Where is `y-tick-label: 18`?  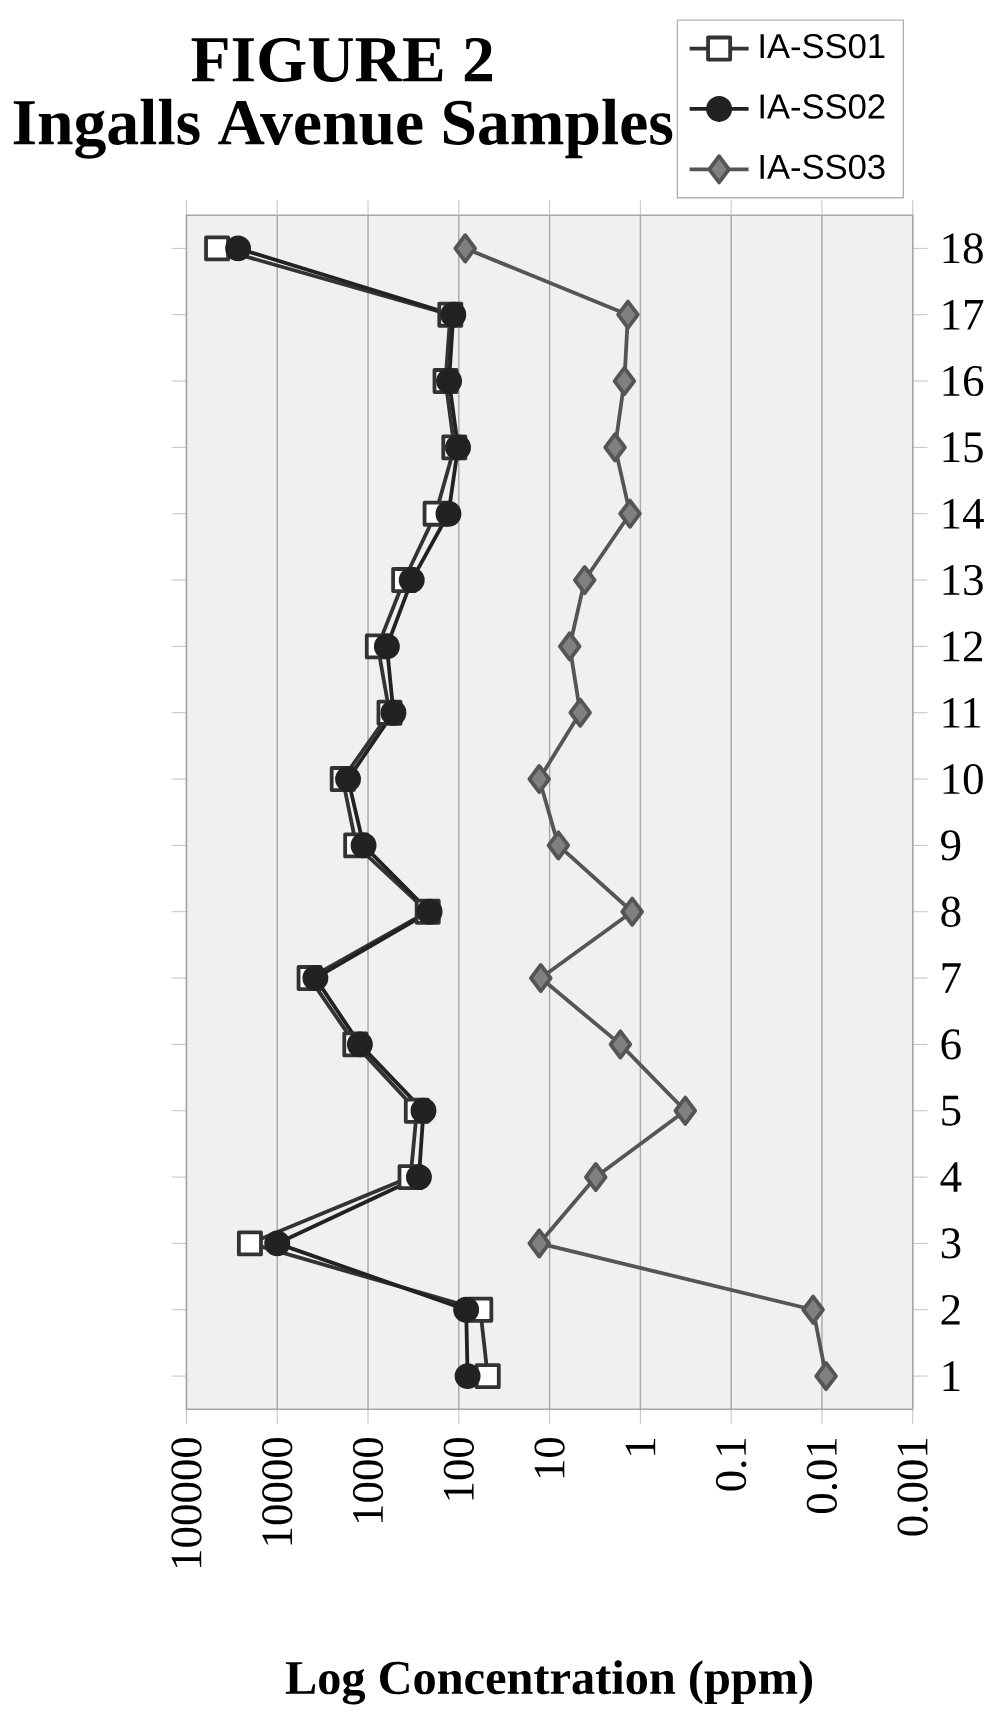
y-tick-label: 18 is located at coordinates (963, 248).